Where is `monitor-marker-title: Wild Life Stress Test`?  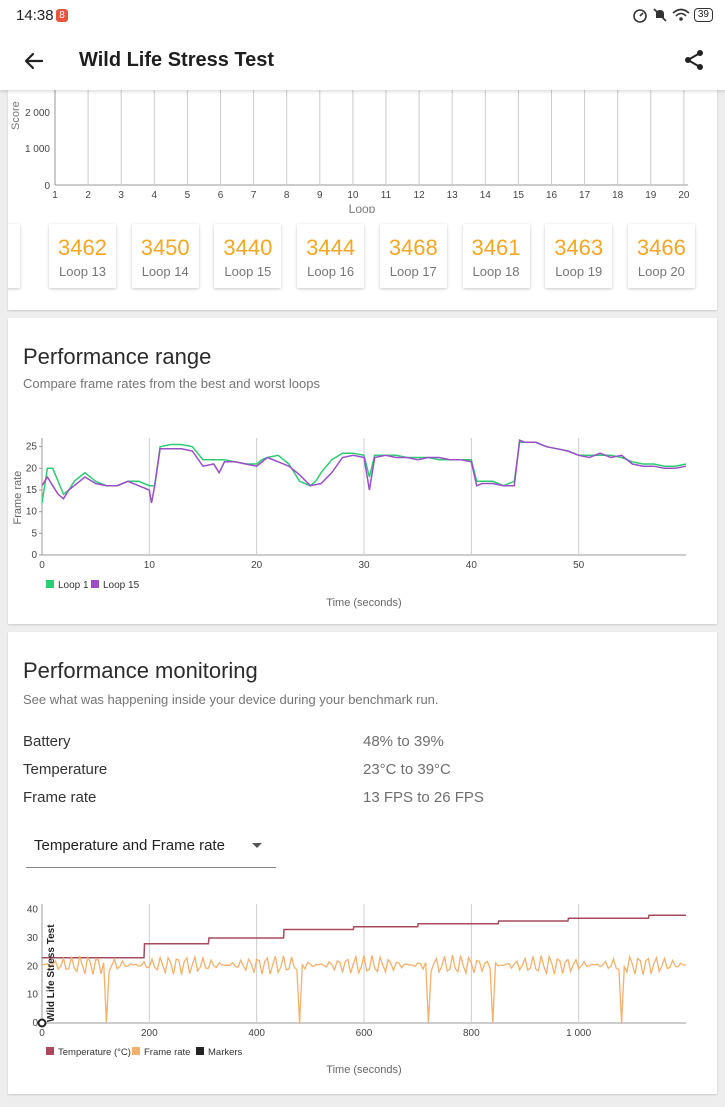
monitor-marker-title: Wild Life Stress Test is located at coordinates (51, 973).